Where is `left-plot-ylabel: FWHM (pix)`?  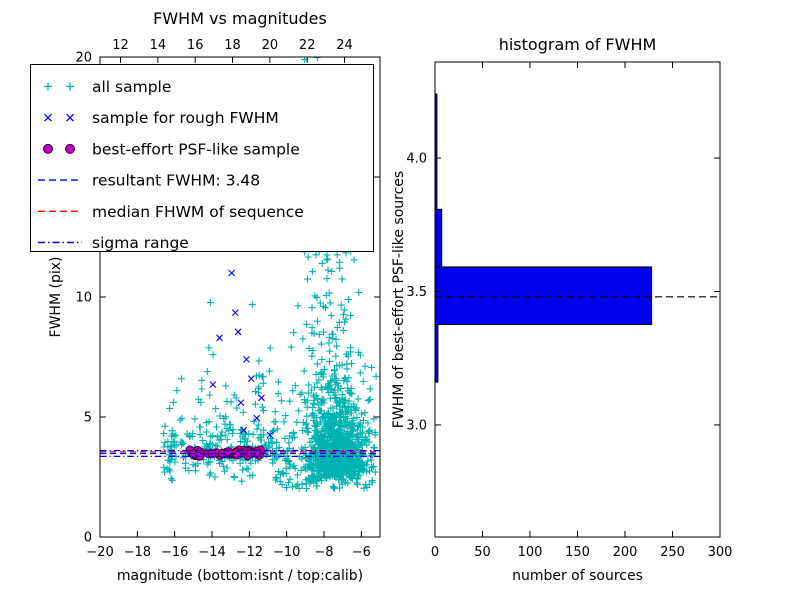 left-plot-ylabel: FWHM (pix) is located at coordinates (56, 297).